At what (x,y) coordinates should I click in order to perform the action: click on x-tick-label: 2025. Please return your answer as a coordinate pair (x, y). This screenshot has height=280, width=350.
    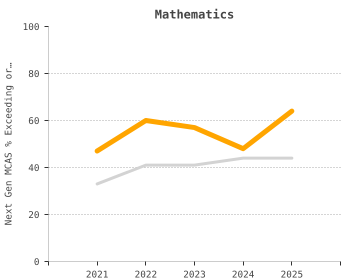
    Looking at the image, I should click on (292, 275).